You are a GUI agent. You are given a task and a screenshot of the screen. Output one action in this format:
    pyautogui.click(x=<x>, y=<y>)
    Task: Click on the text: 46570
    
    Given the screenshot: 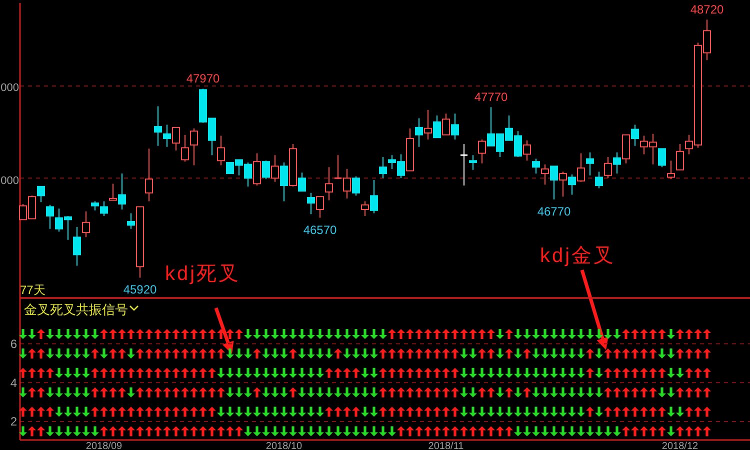 What is the action you would take?
    pyautogui.click(x=320, y=229)
    